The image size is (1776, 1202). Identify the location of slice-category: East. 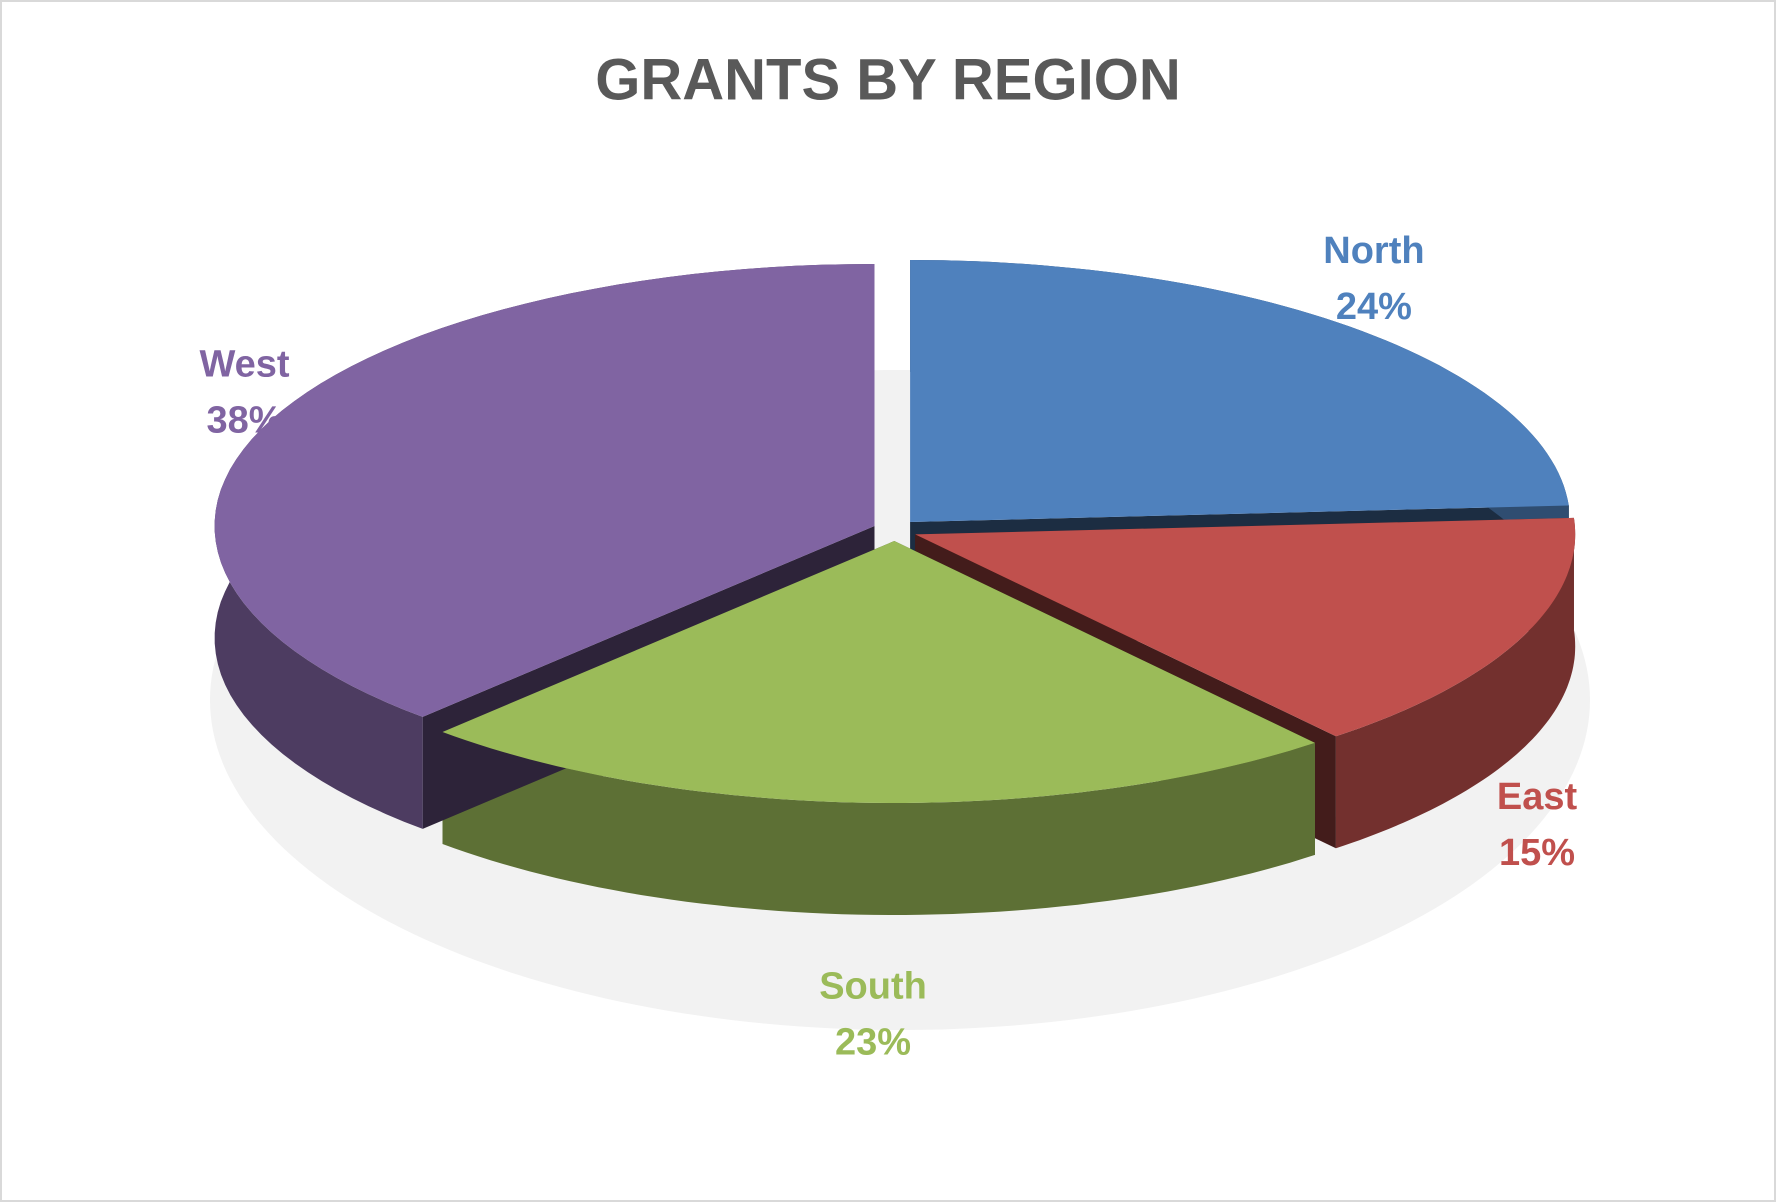
(1537, 797).